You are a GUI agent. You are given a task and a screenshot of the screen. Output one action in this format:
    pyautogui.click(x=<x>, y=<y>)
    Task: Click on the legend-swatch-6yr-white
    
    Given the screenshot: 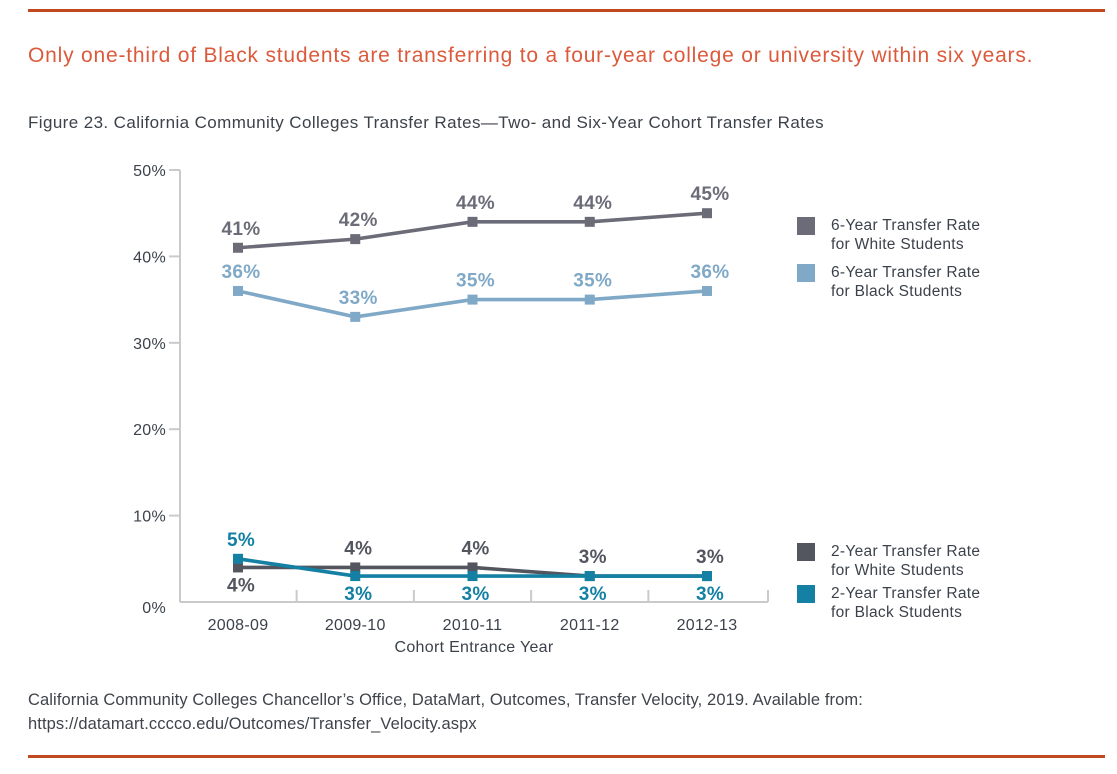 What is the action you would take?
    pyautogui.click(x=806, y=226)
    